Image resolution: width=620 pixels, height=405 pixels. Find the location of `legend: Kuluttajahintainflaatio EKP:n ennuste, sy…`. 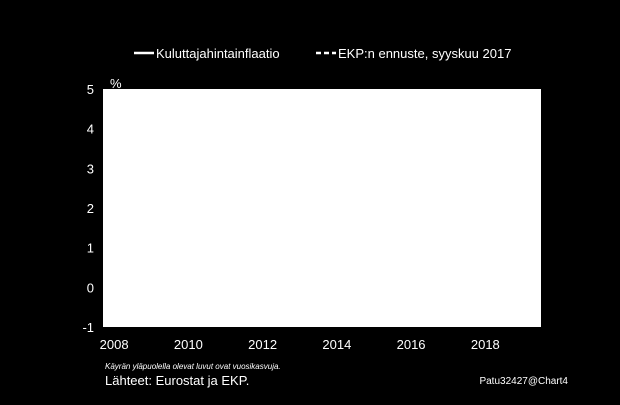

legend: Kuluttajahintainflaatio EKP:n ennuste, sy… is located at coordinates (322, 53).